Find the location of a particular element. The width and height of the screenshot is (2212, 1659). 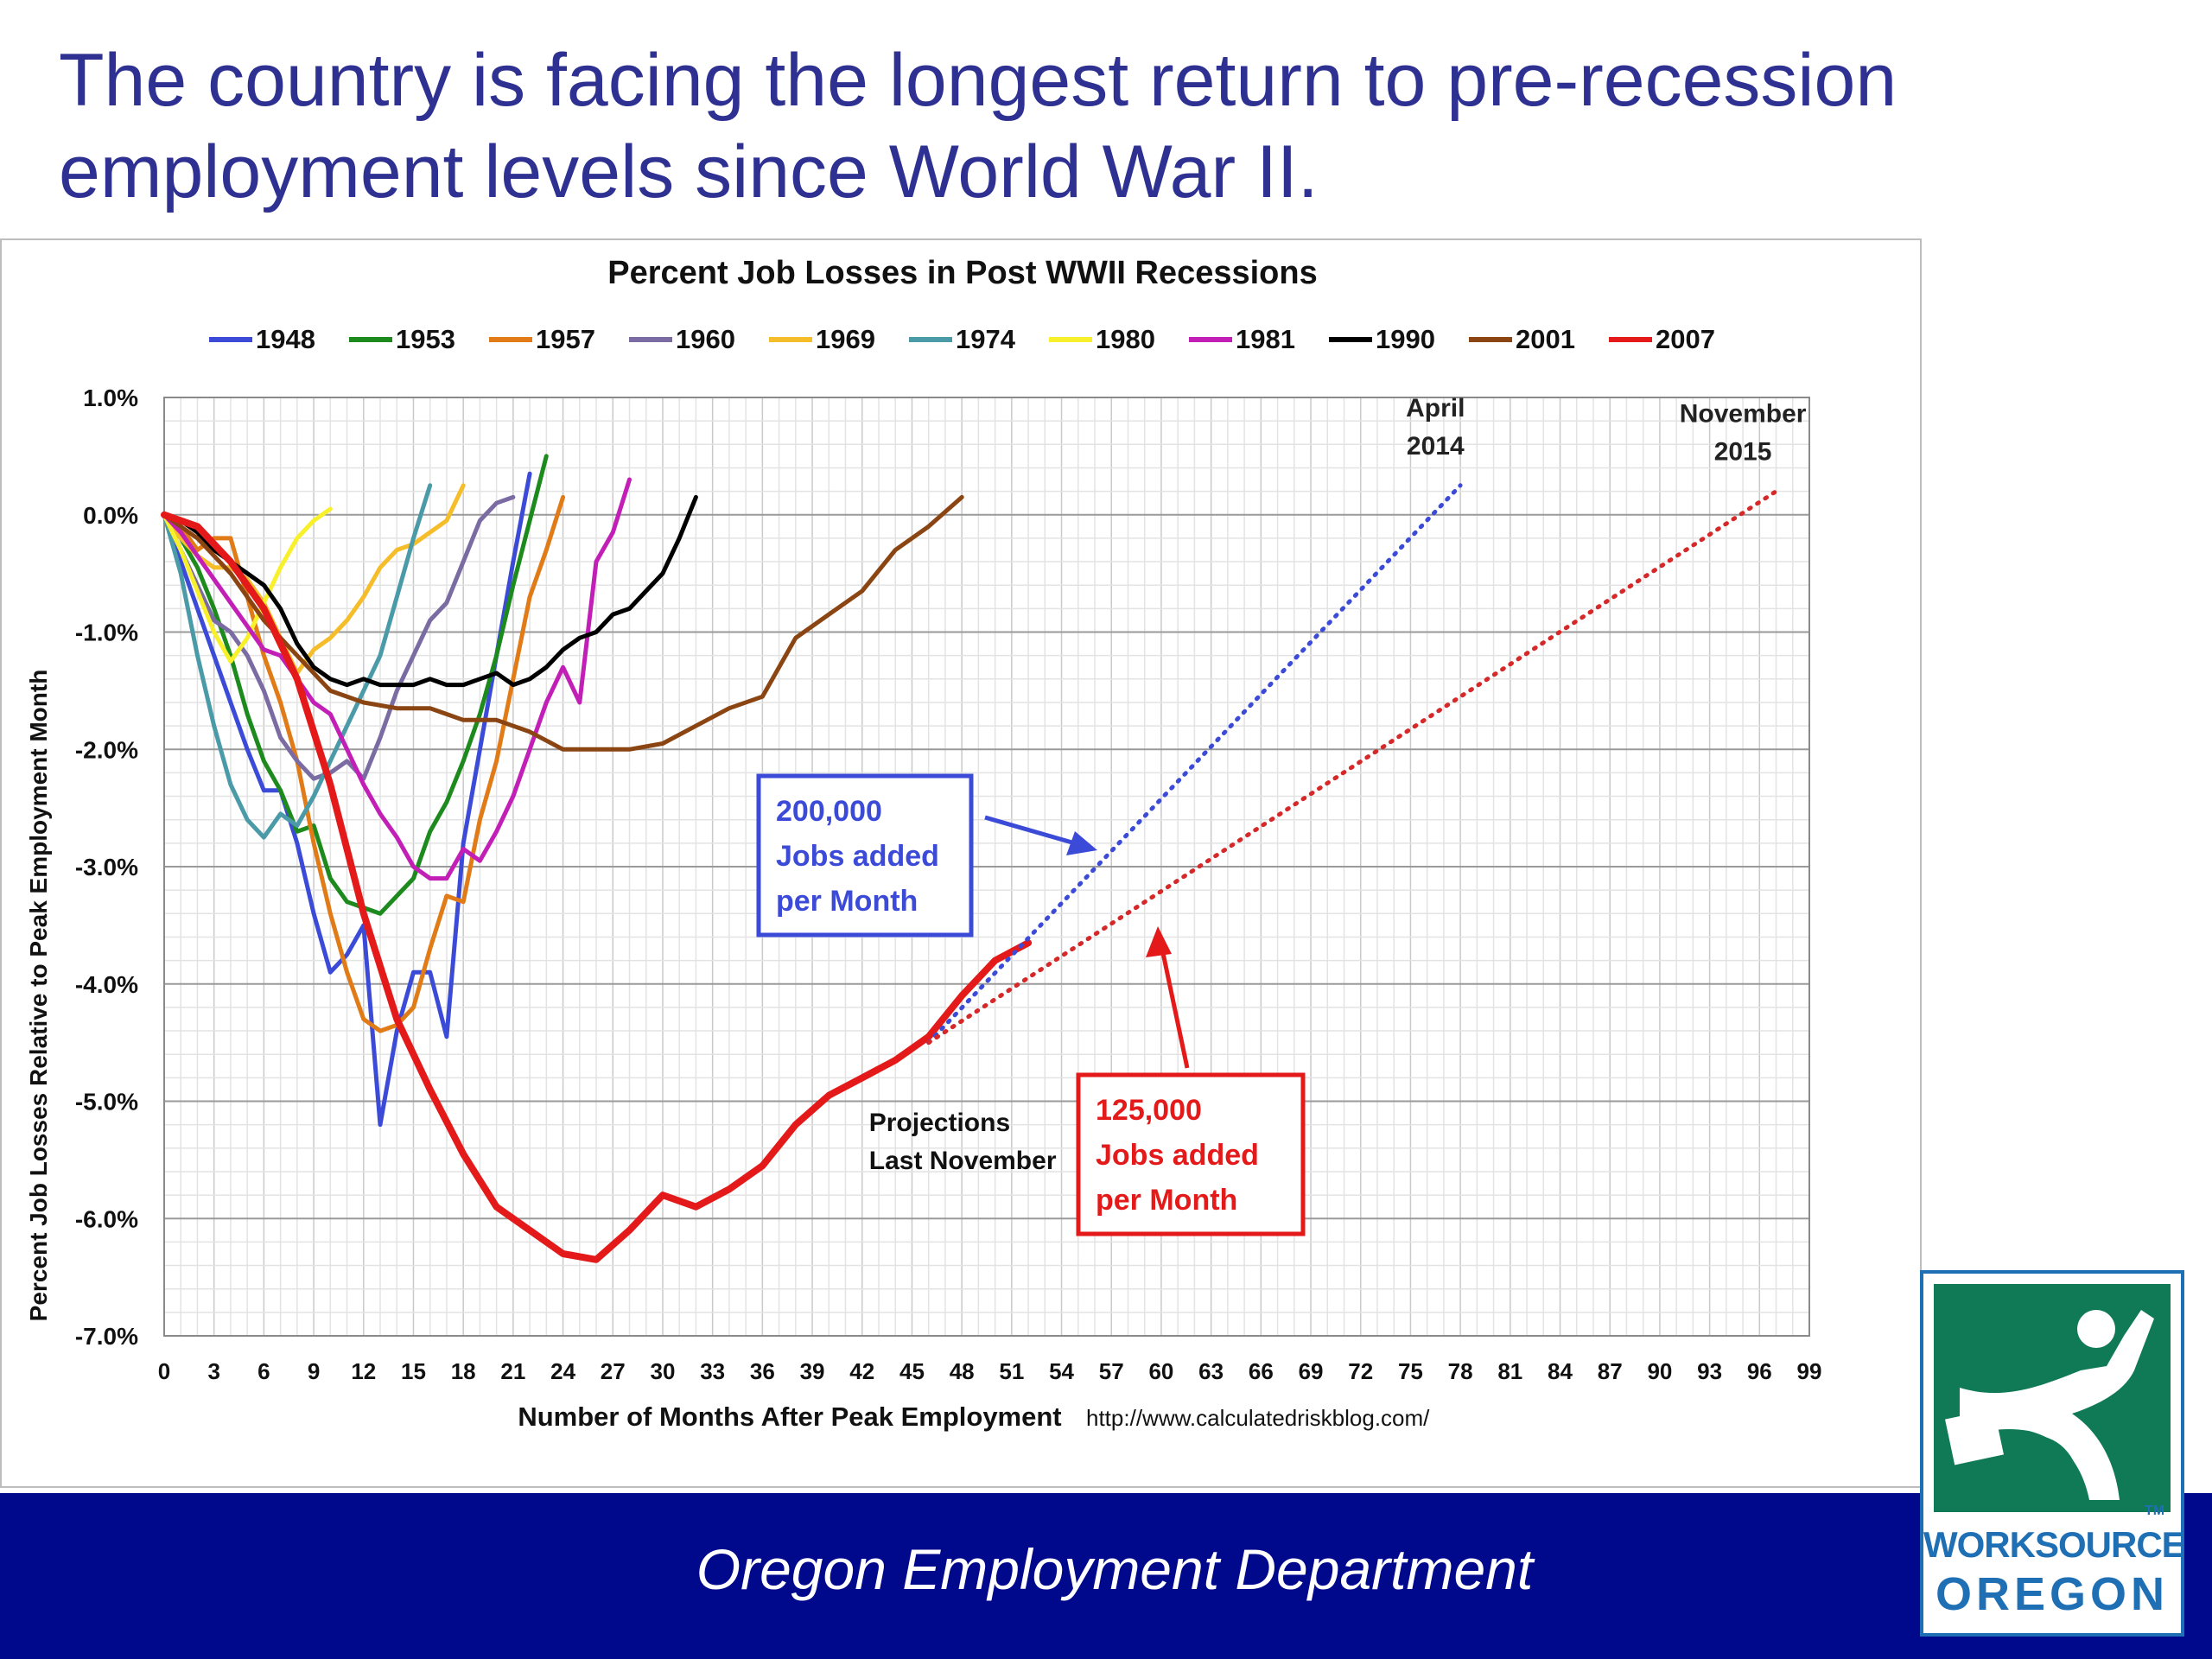

y-tick-label: -5.0% is located at coordinates (106, 1102).